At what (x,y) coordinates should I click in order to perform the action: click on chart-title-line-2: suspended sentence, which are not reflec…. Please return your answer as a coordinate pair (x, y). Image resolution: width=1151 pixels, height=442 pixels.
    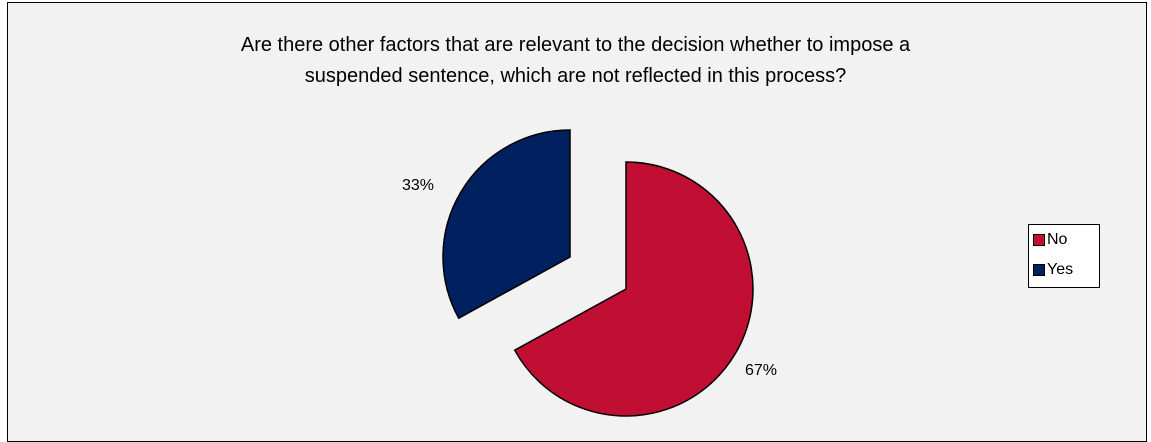
    Looking at the image, I should click on (575, 76).